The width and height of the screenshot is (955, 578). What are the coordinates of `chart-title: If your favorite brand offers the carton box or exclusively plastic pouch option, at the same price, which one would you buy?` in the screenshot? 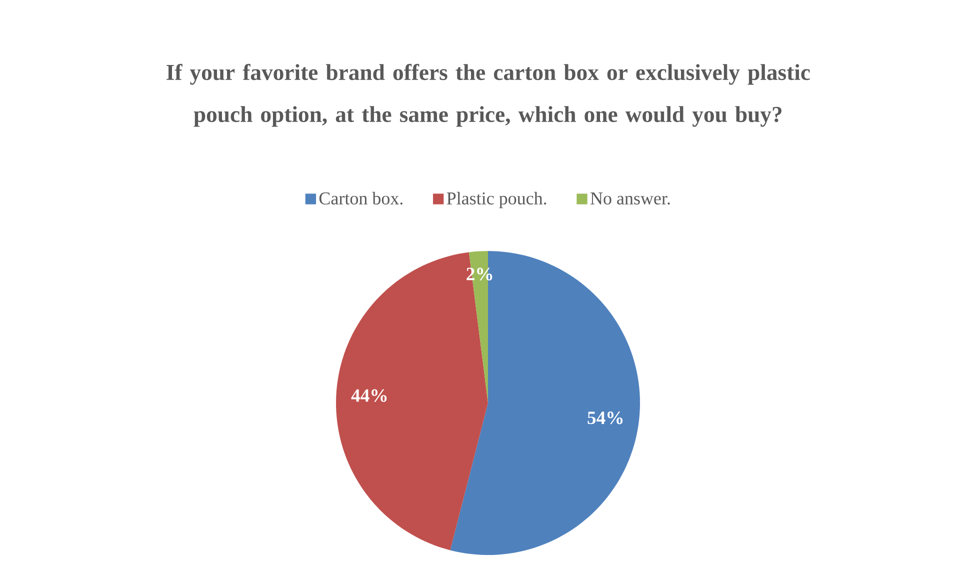 It's located at (488, 95).